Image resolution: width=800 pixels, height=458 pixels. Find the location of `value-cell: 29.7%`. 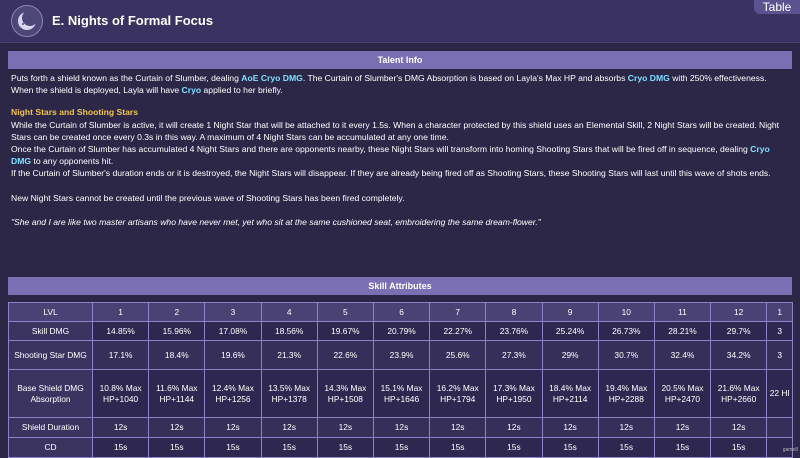

value-cell: 29.7% is located at coordinates (739, 331).